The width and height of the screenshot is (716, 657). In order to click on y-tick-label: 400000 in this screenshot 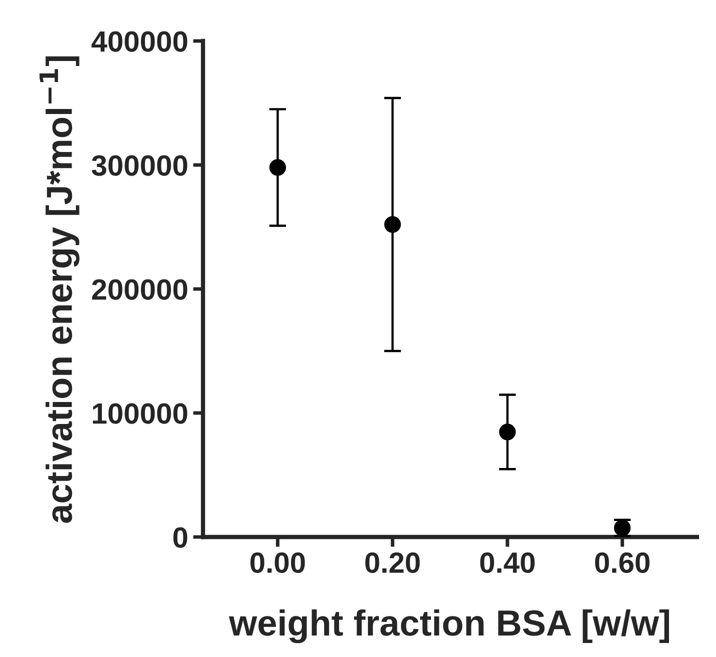, I will do `click(140, 41)`.